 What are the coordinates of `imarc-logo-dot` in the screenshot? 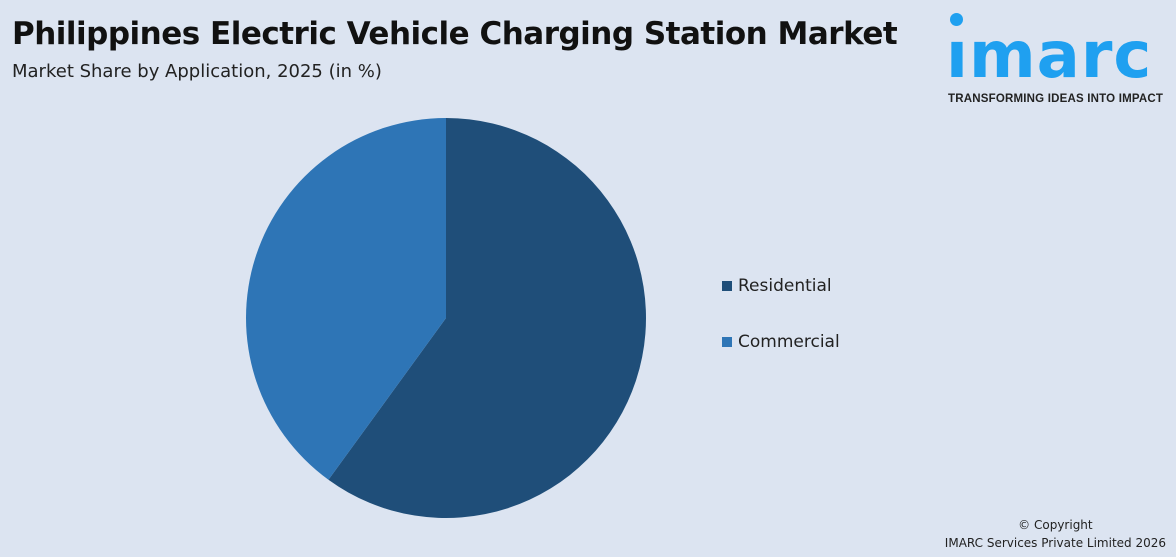 It's located at (956, 19).